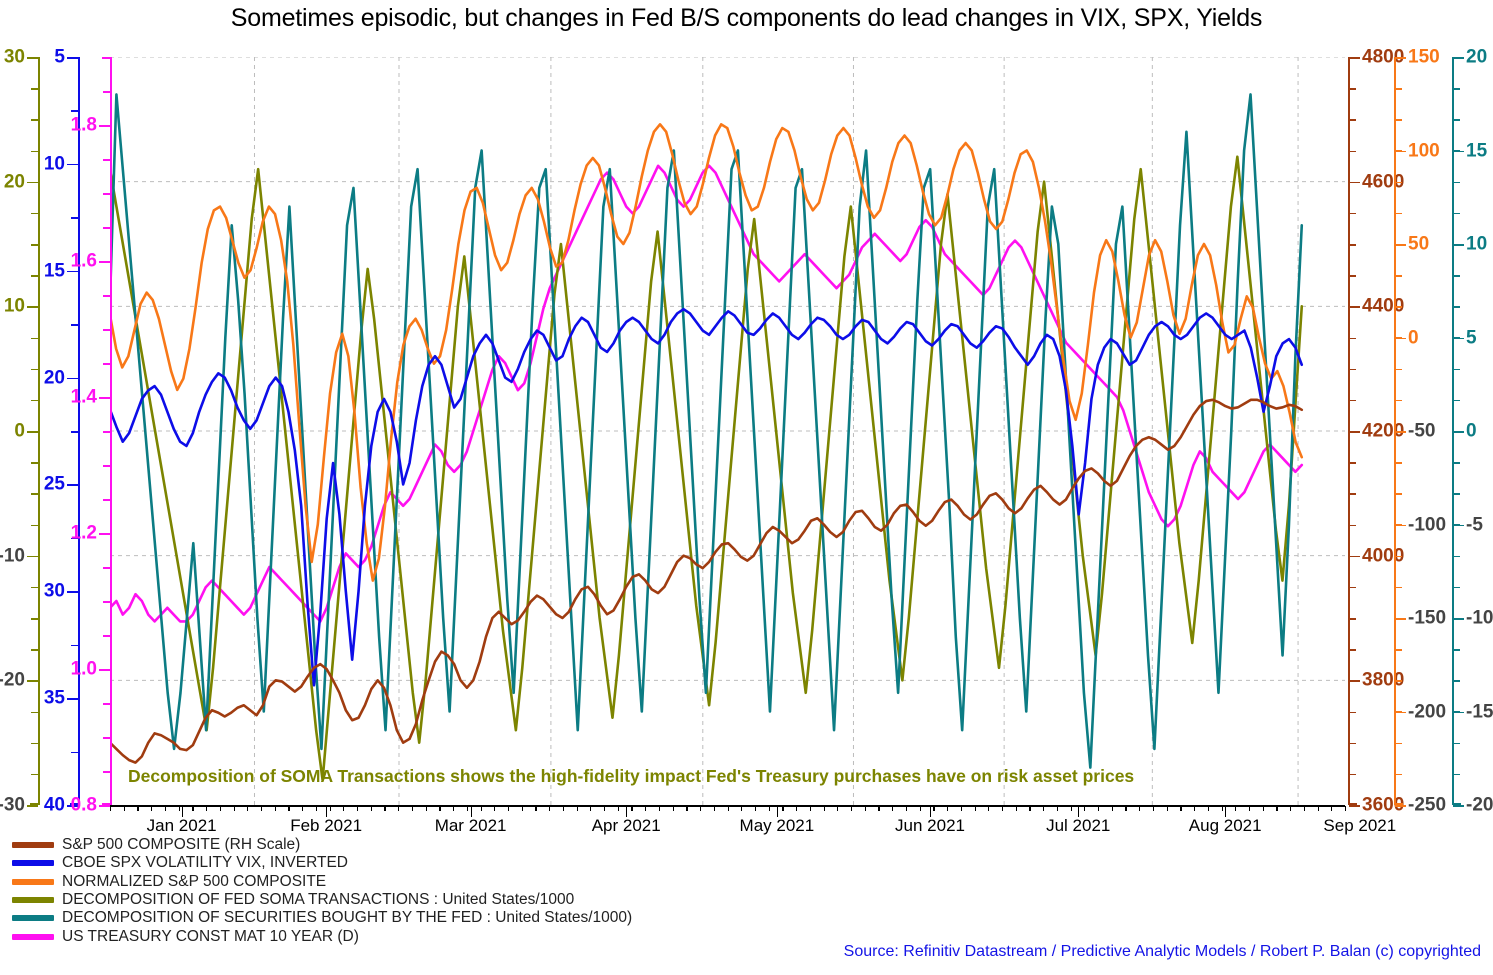  Describe the element at coordinates (72, 378) in the screenshot. I see `vix-axis-tick` at that location.